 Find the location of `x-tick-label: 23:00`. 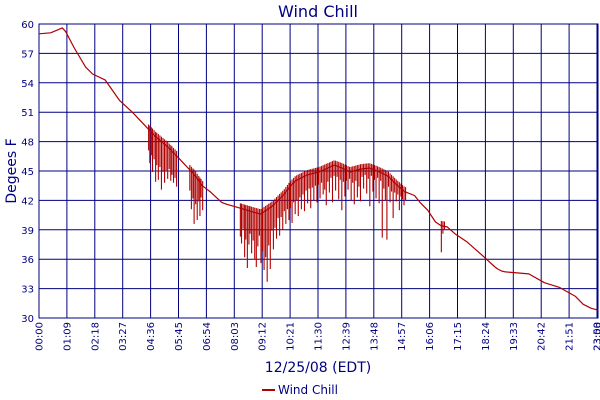

x-tick-label: 23:00 is located at coordinates (596, 336).